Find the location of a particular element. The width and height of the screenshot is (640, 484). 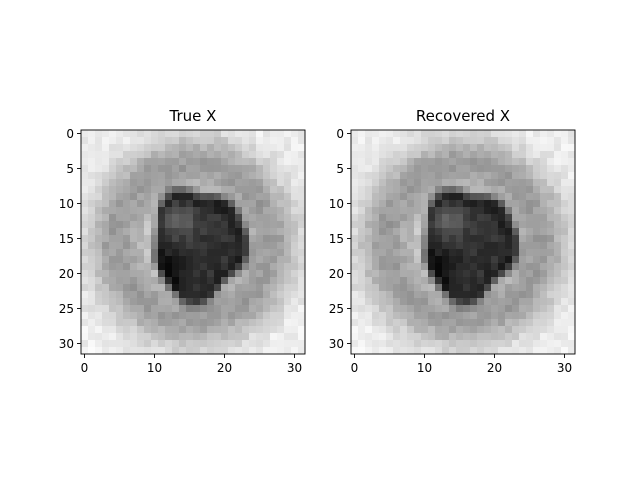

y-tick-label: 20 is located at coordinates (66, 274).